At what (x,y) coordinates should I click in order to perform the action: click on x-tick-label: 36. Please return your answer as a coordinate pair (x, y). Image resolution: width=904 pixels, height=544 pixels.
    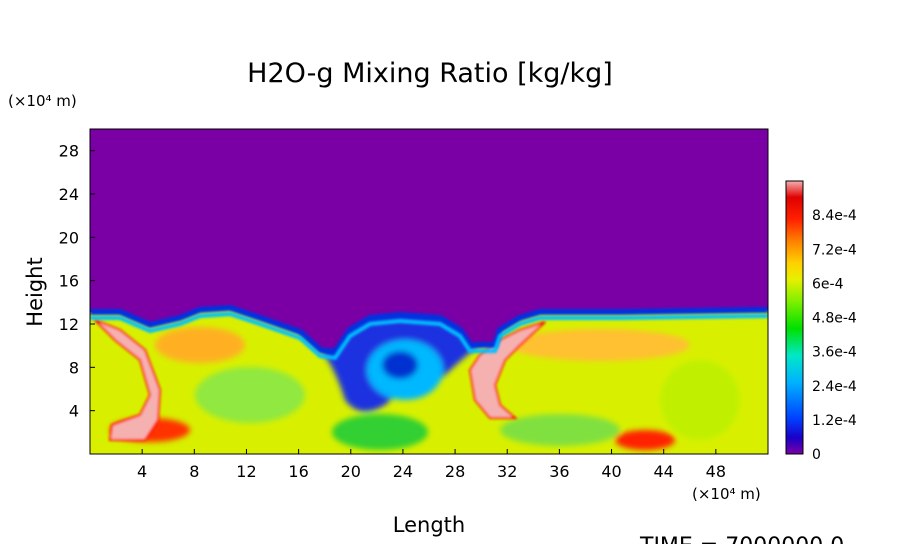
    Looking at the image, I should click on (559, 471).